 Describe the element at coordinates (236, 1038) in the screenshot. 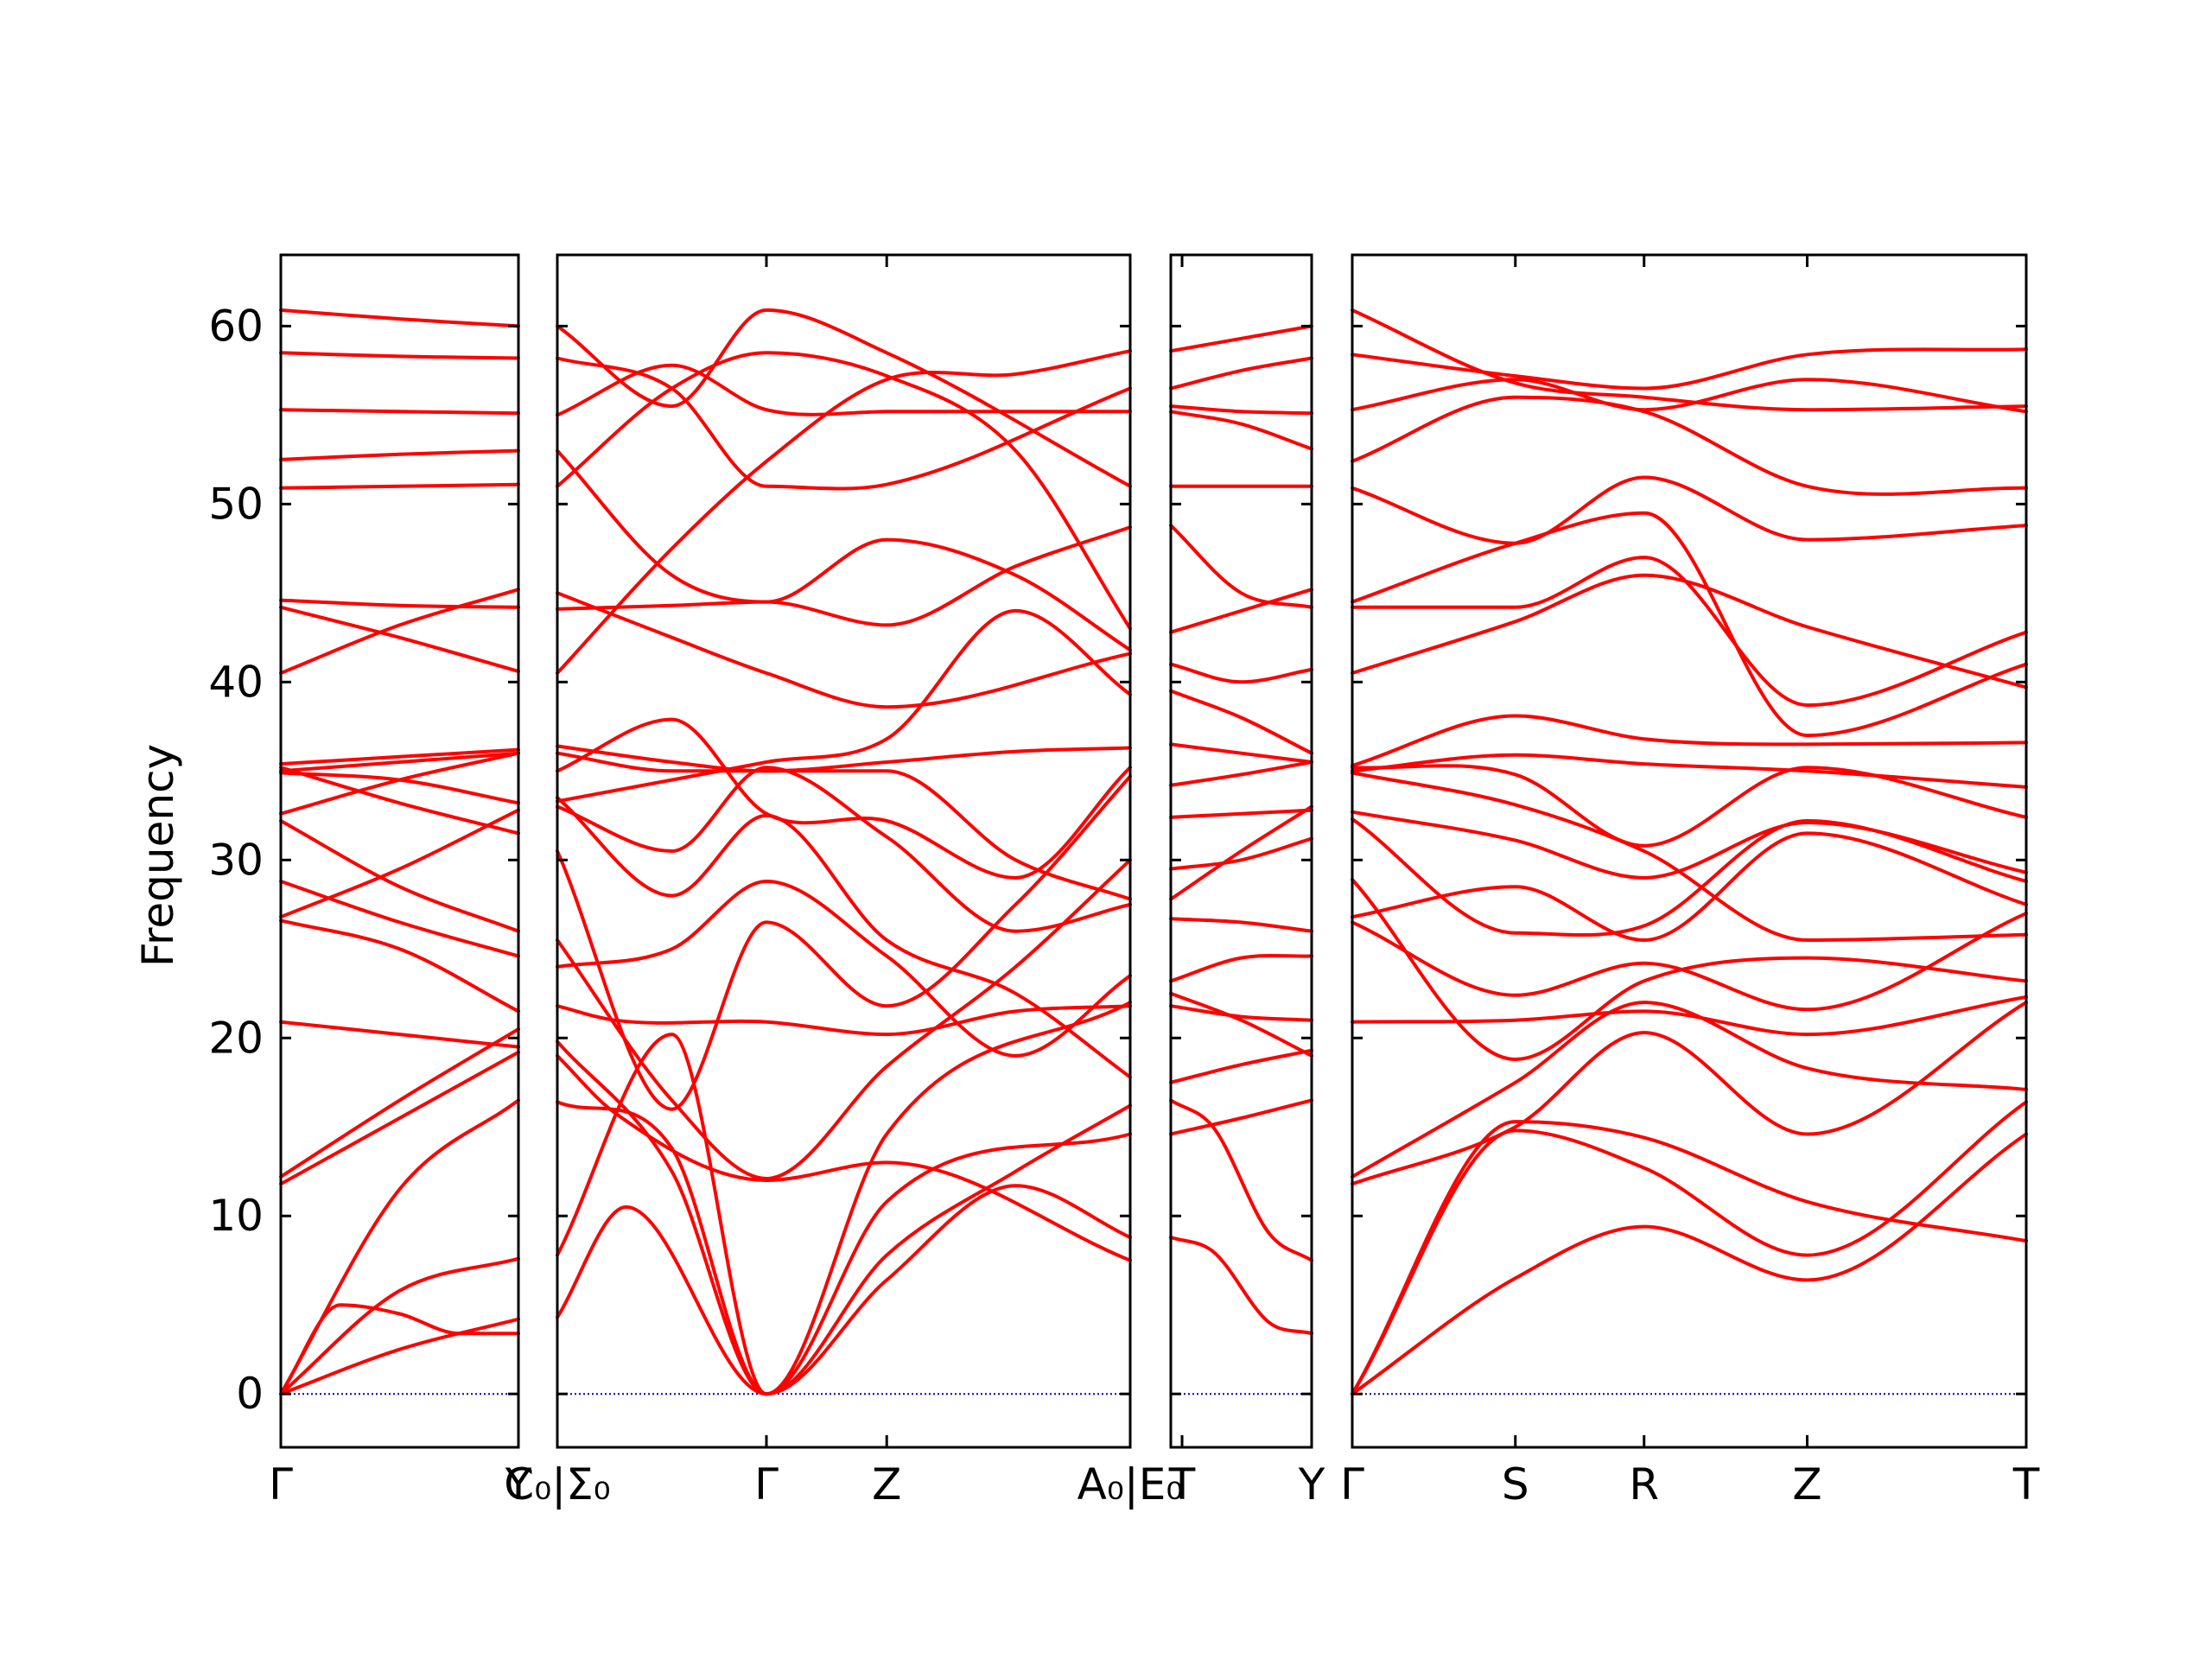

I see `y-tick-label: 20` at that location.